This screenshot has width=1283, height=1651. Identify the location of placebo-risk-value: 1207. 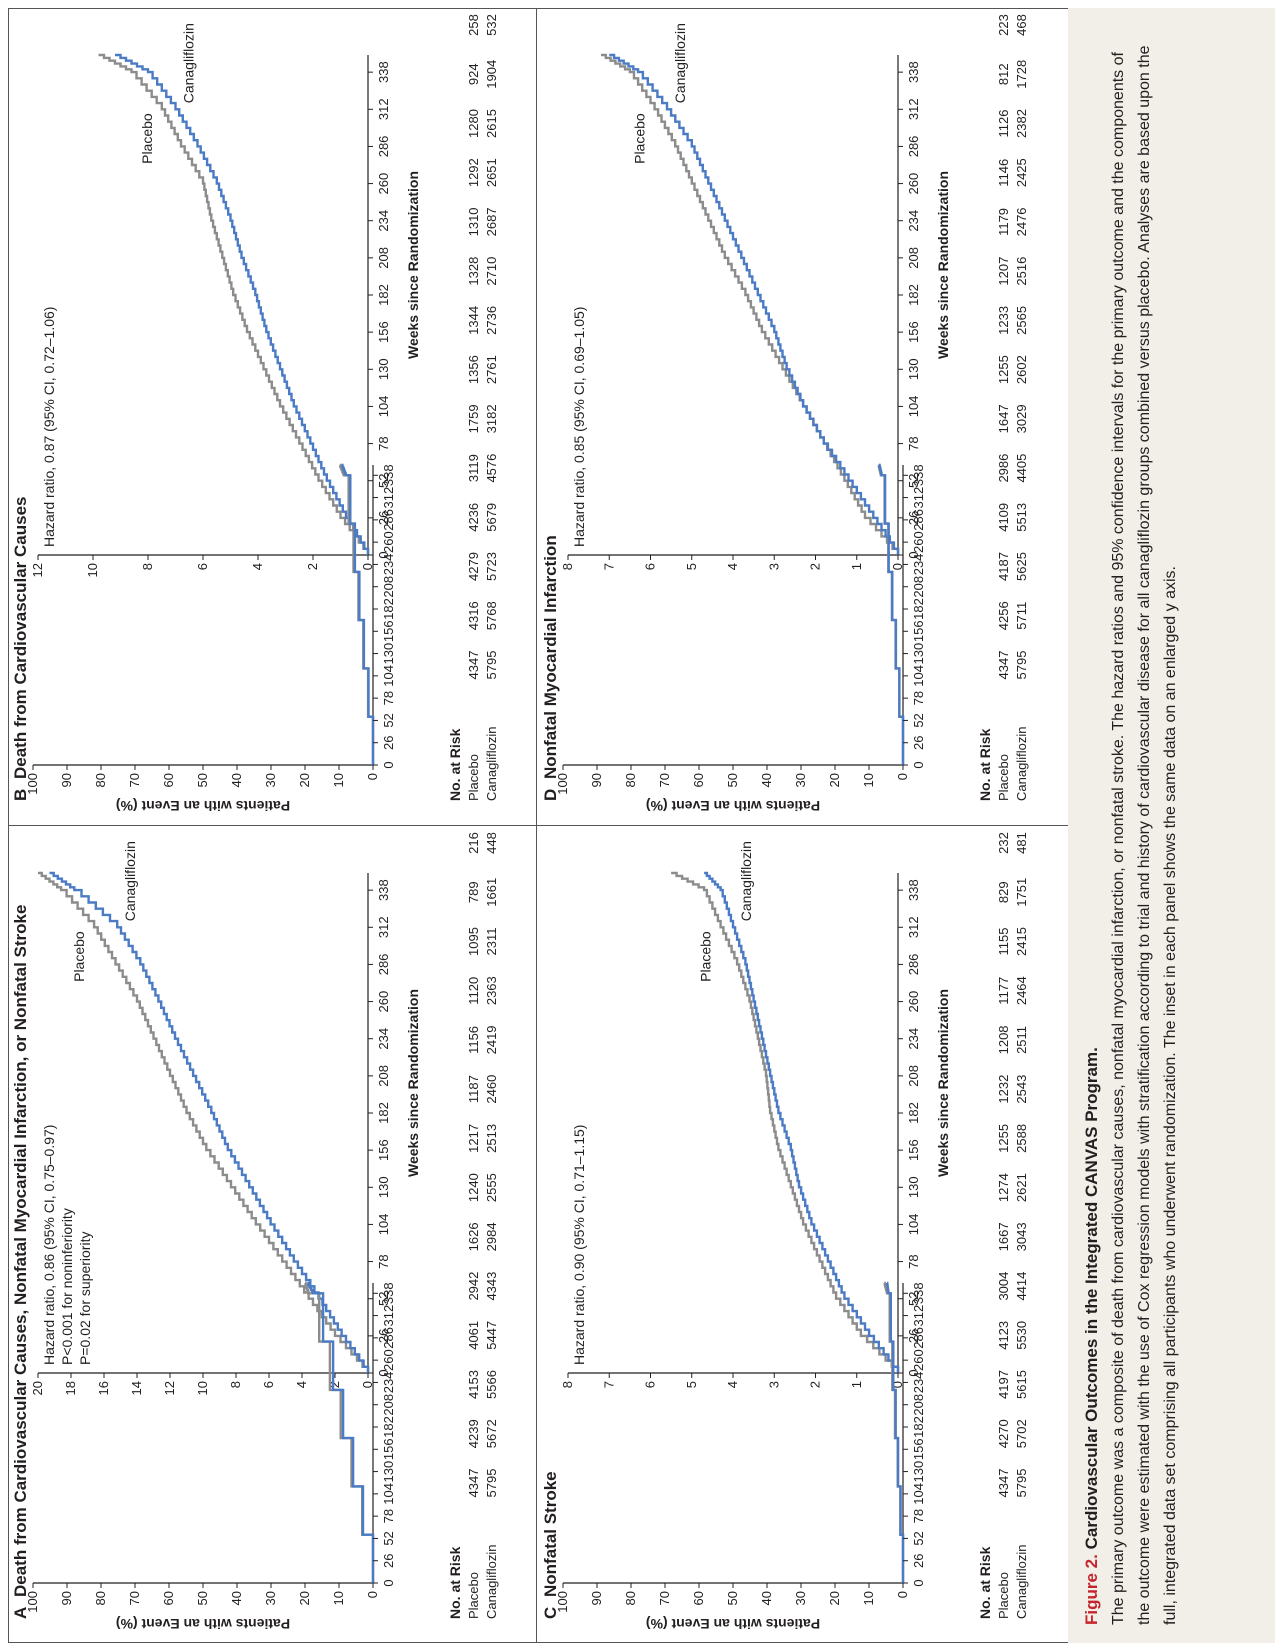
(1003, 271).